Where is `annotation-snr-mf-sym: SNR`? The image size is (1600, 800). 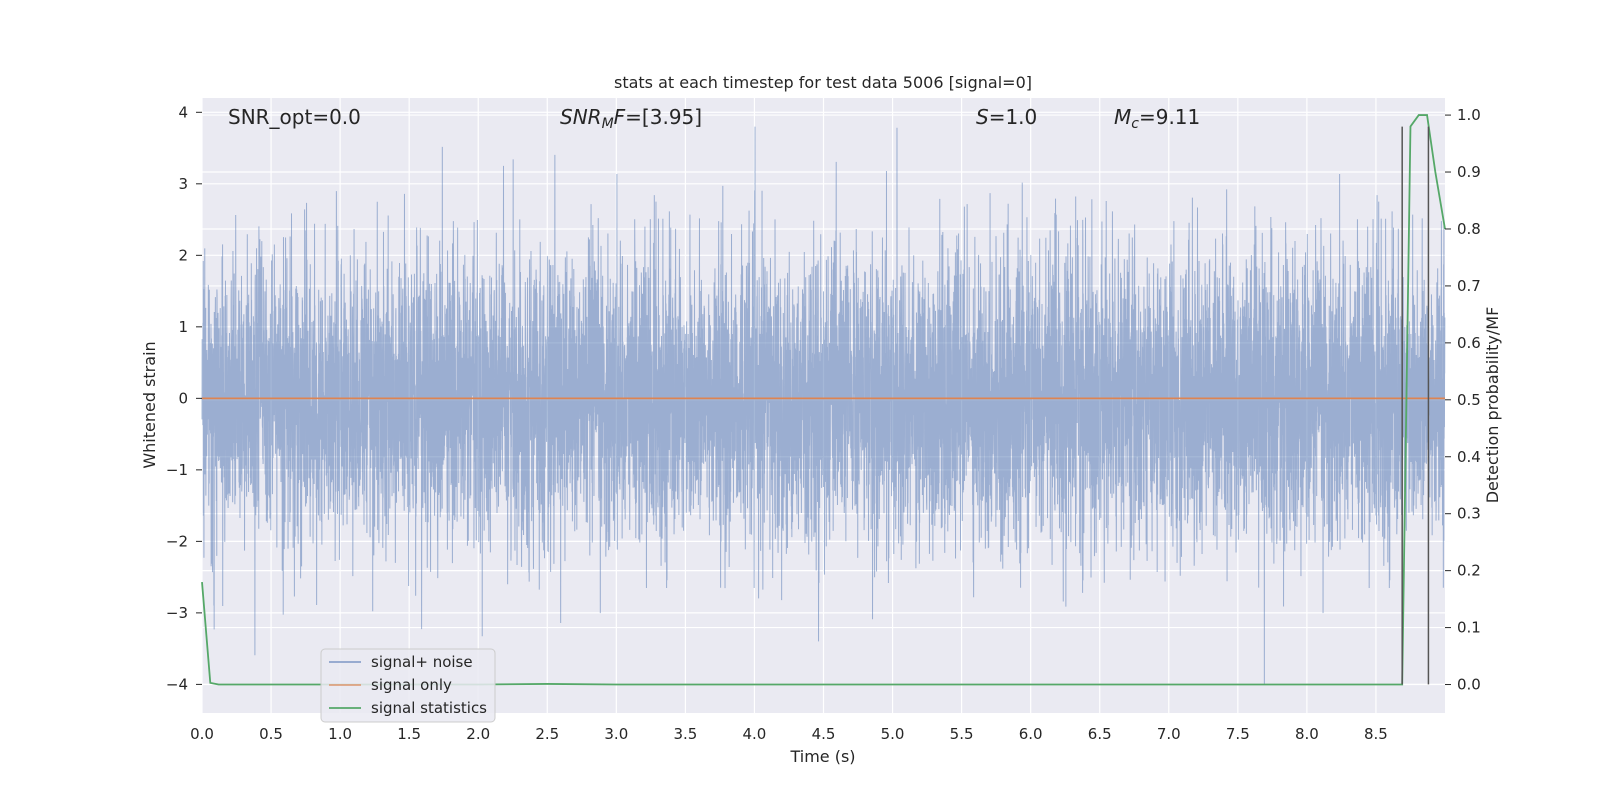
annotation-snr-mf-sym: SNR is located at coordinates (581, 117).